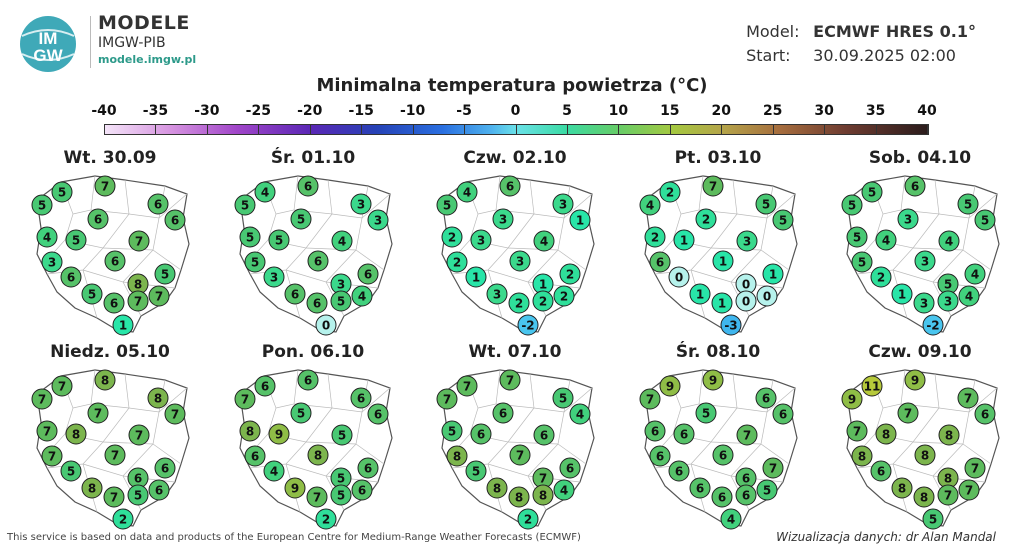 The height and width of the screenshot is (549, 1024). What do you see at coordinates (48, 44) in the screenshot?
I see `imgw-logo: IM GW` at bounding box center [48, 44].